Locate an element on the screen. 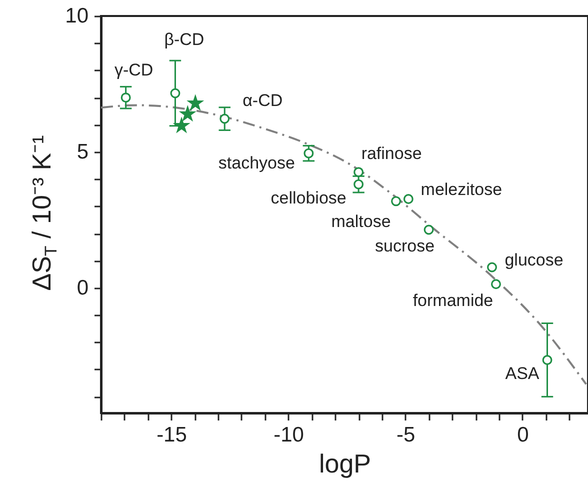 The width and height of the screenshot is (588, 493). annotation: α-CD is located at coordinates (262, 100).